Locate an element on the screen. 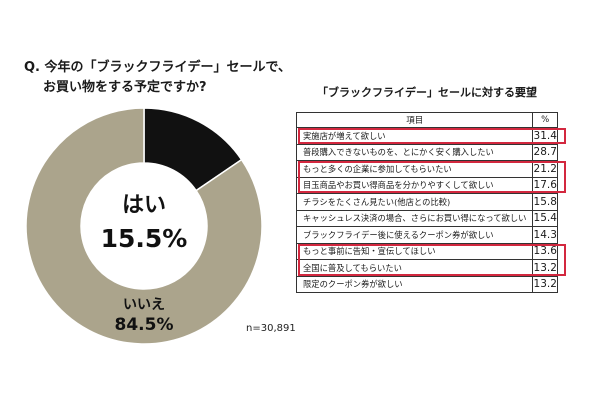  donut-label-no: いいえ is located at coordinates (144, 305).